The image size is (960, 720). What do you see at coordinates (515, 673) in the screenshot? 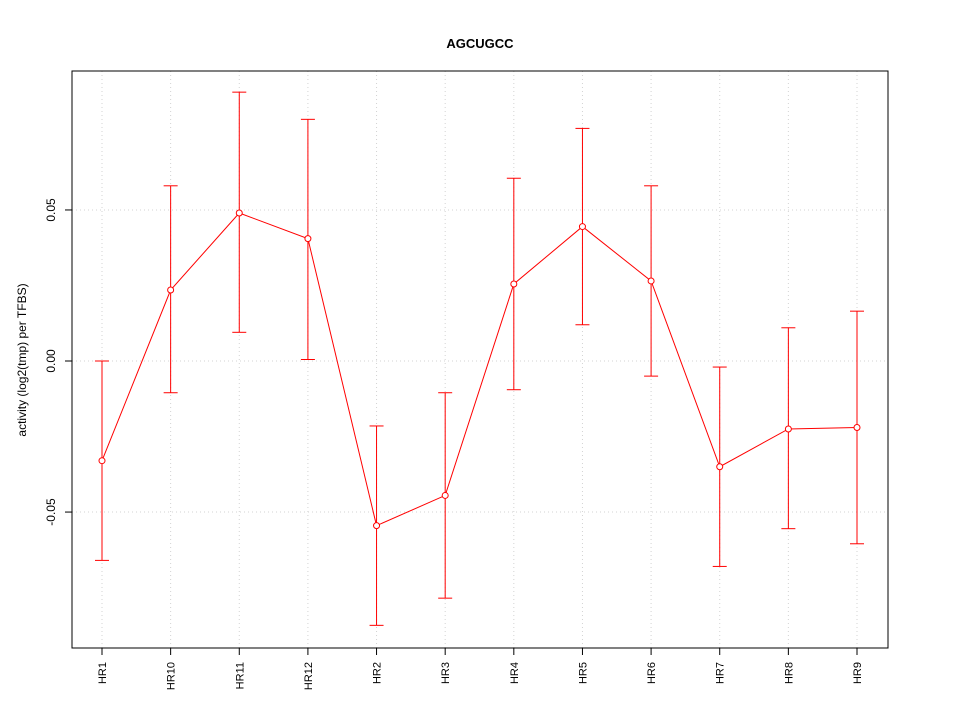
I see `x-tick-label: HR4` at bounding box center [515, 673].